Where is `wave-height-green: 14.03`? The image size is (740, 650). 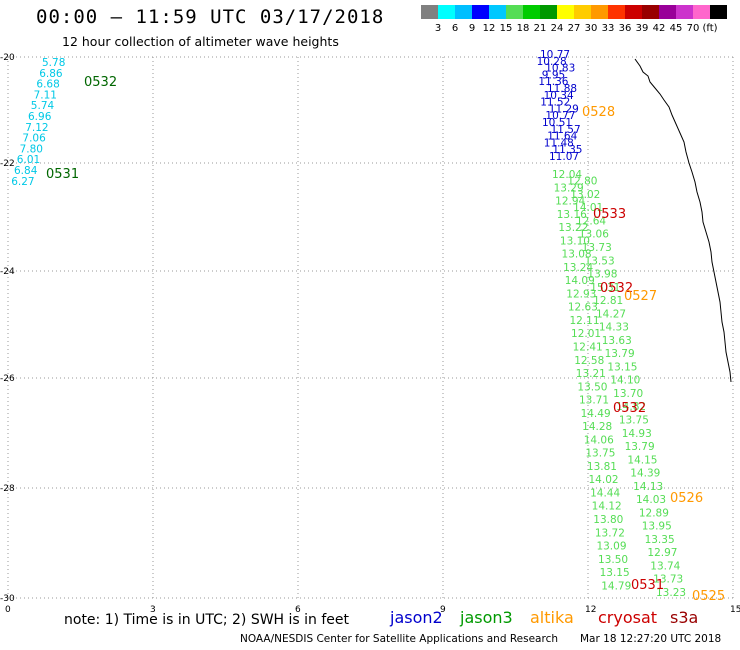 wave-height-green: 14.03 is located at coordinates (651, 500).